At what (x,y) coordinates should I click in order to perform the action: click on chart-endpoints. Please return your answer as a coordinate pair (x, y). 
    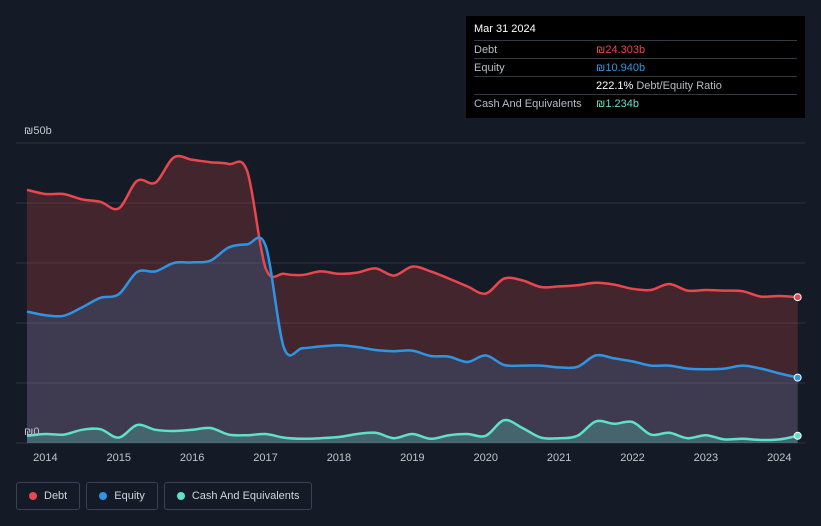
    Looking at the image, I should click on (797, 366).